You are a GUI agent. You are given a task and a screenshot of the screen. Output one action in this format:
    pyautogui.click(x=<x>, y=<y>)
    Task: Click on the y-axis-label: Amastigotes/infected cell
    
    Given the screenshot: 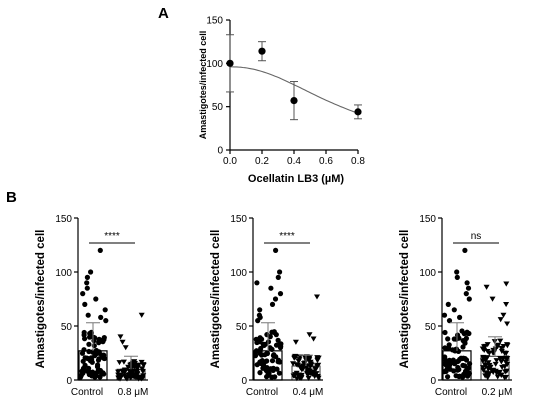 What is the action you would take?
    pyautogui.click(x=216, y=299)
    